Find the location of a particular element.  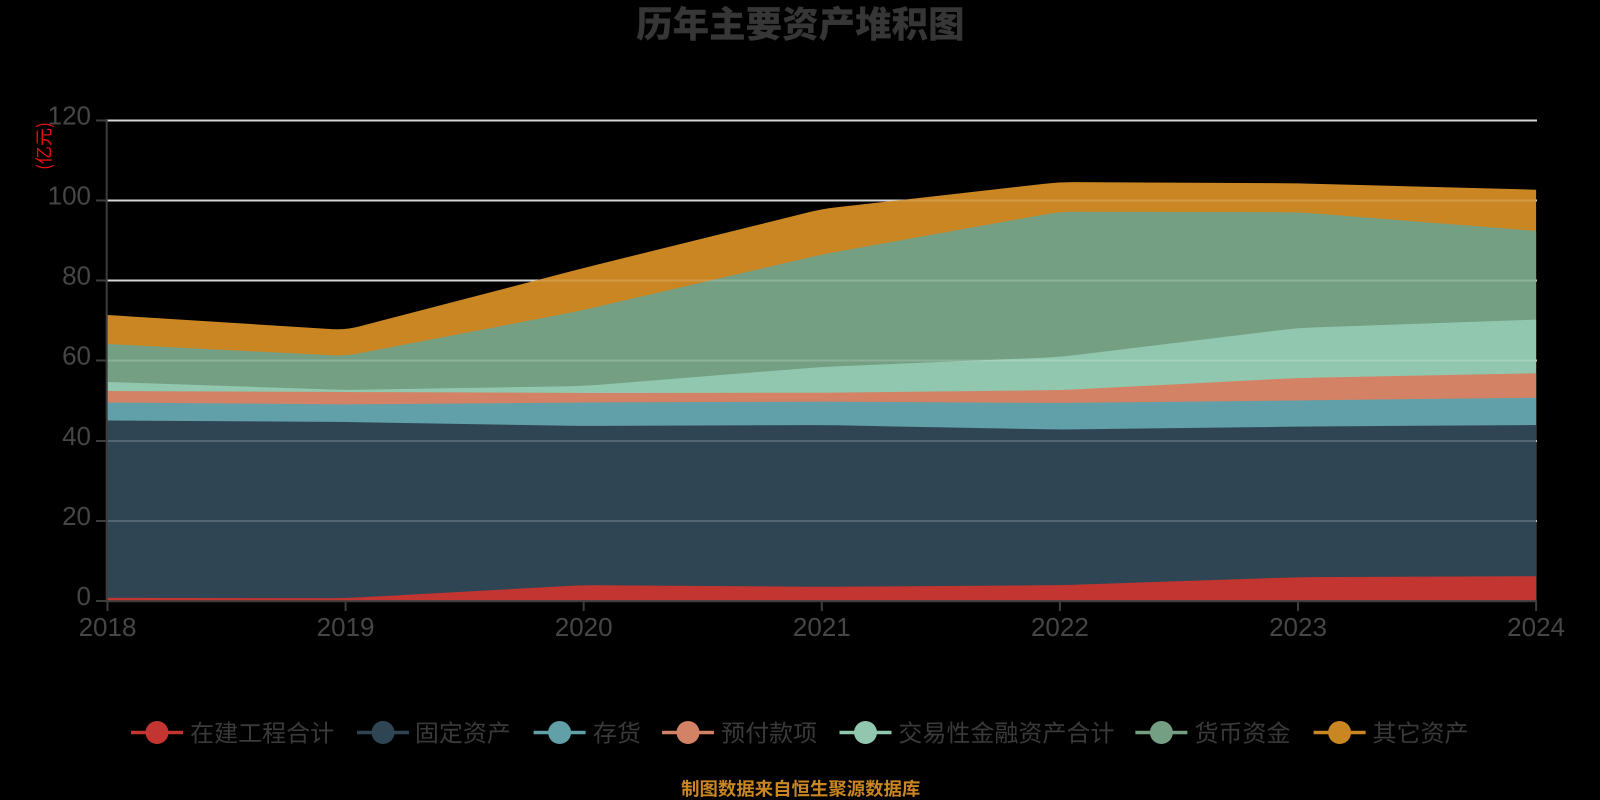

svg-text: 2020 is located at coordinates (584, 627).